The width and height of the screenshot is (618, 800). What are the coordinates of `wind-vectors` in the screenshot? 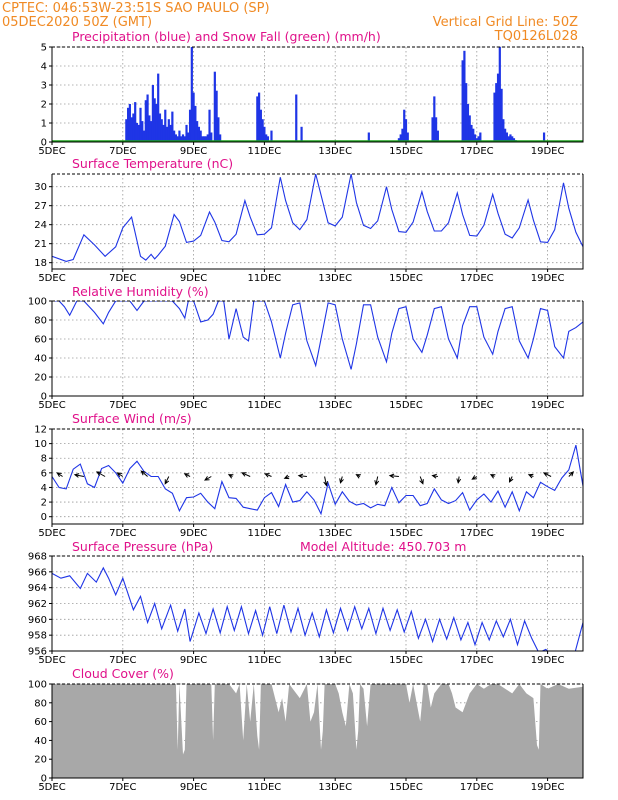 It's located at (315, 478).